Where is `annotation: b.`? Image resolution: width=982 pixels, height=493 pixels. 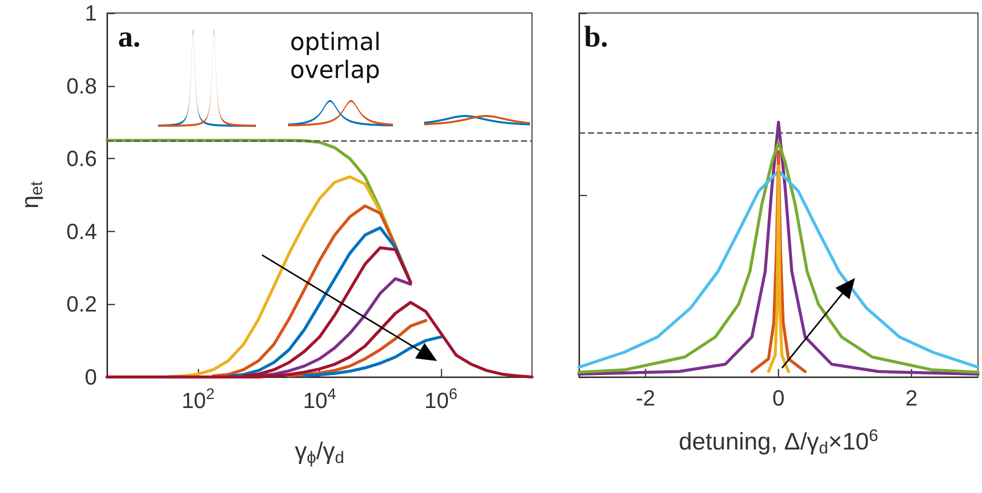
annotation: b. is located at coordinates (596, 37).